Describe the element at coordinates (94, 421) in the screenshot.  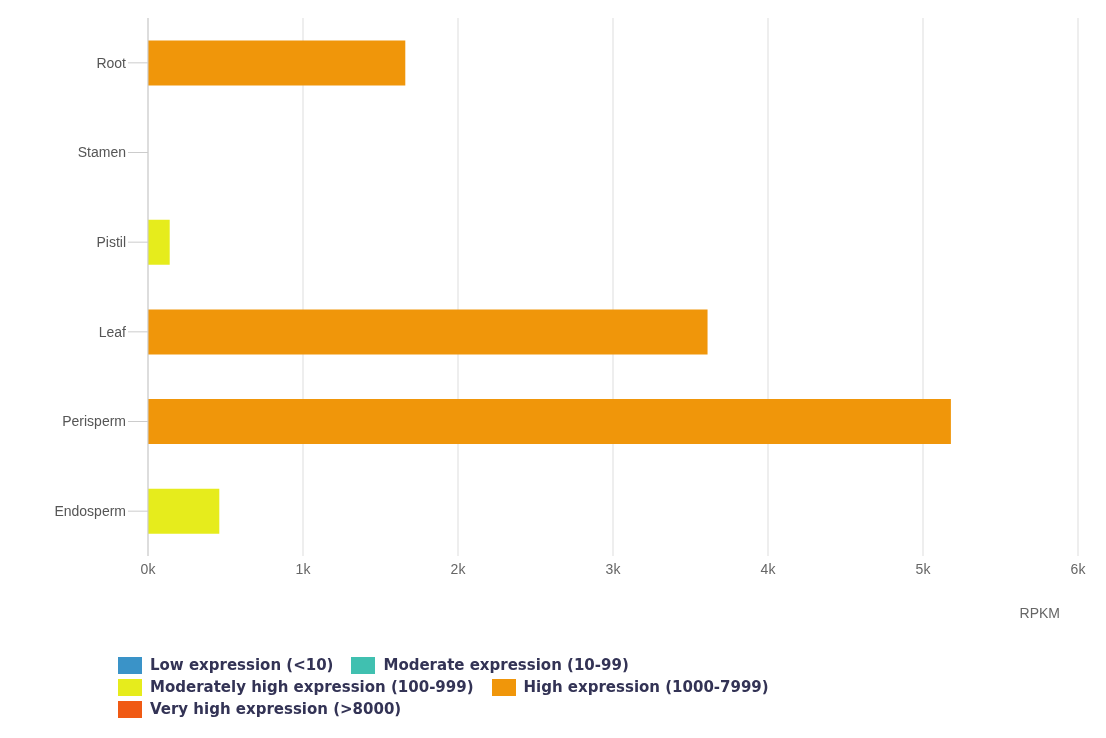
I see `y-tick-label: Perisperm` at that location.